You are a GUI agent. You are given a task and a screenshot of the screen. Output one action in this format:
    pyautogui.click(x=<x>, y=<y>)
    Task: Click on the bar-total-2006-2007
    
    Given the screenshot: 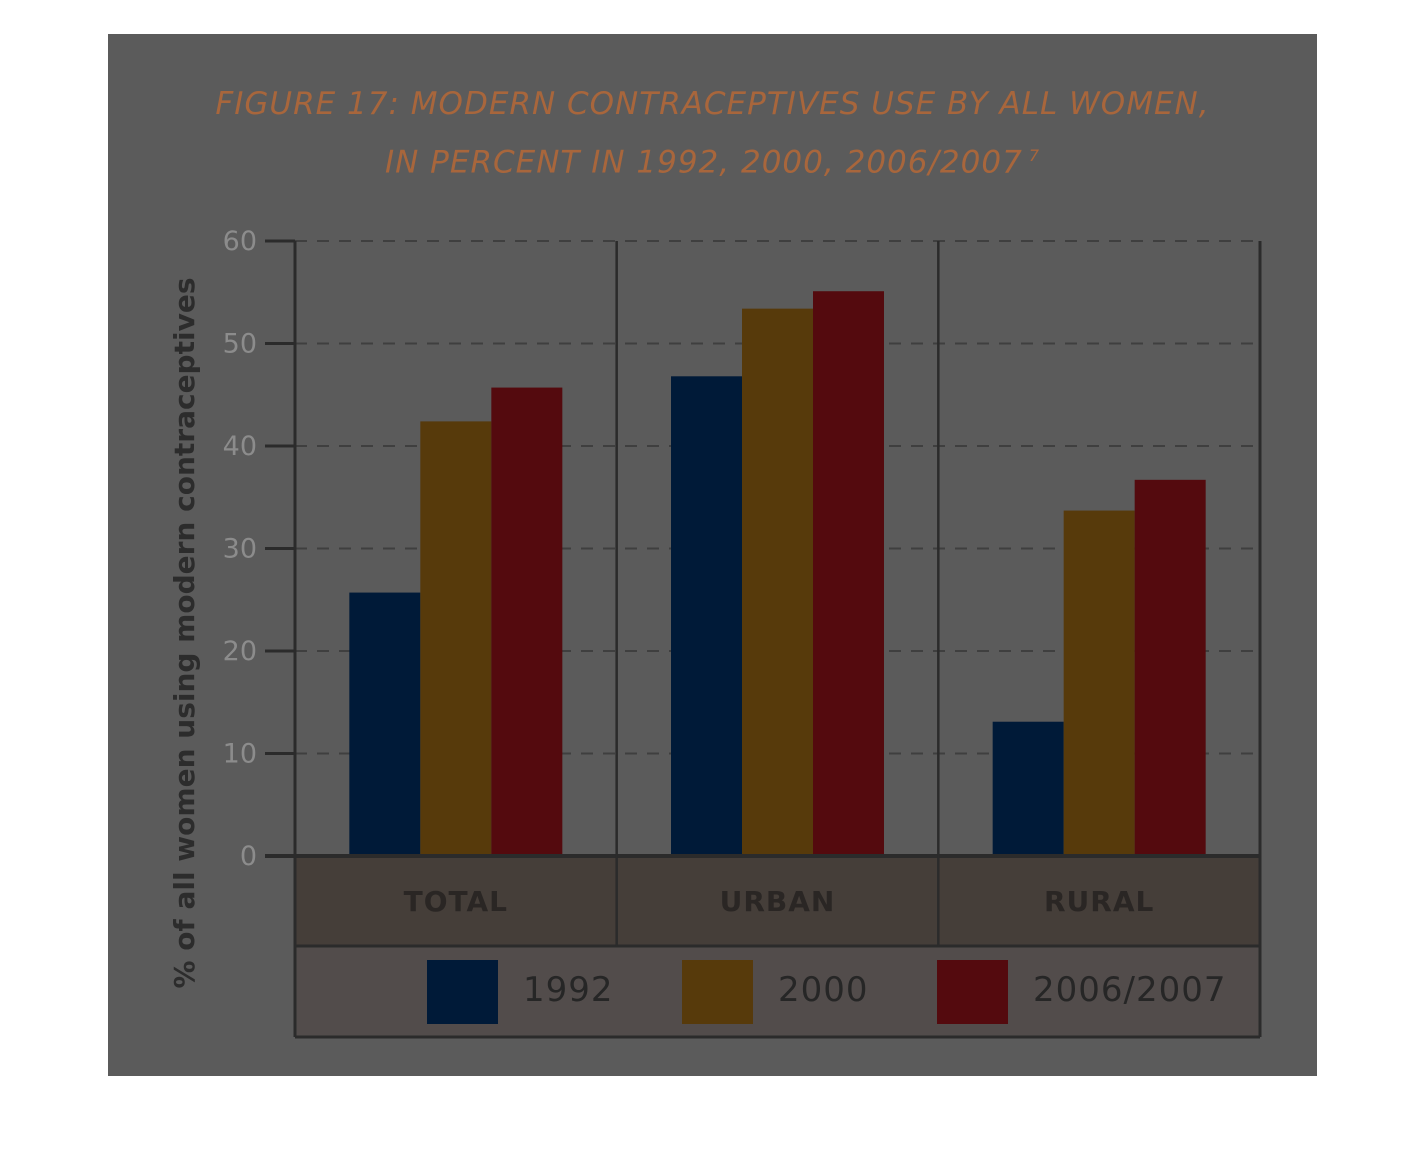 What is the action you would take?
    pyautogui.click(x=527, y=621)
    